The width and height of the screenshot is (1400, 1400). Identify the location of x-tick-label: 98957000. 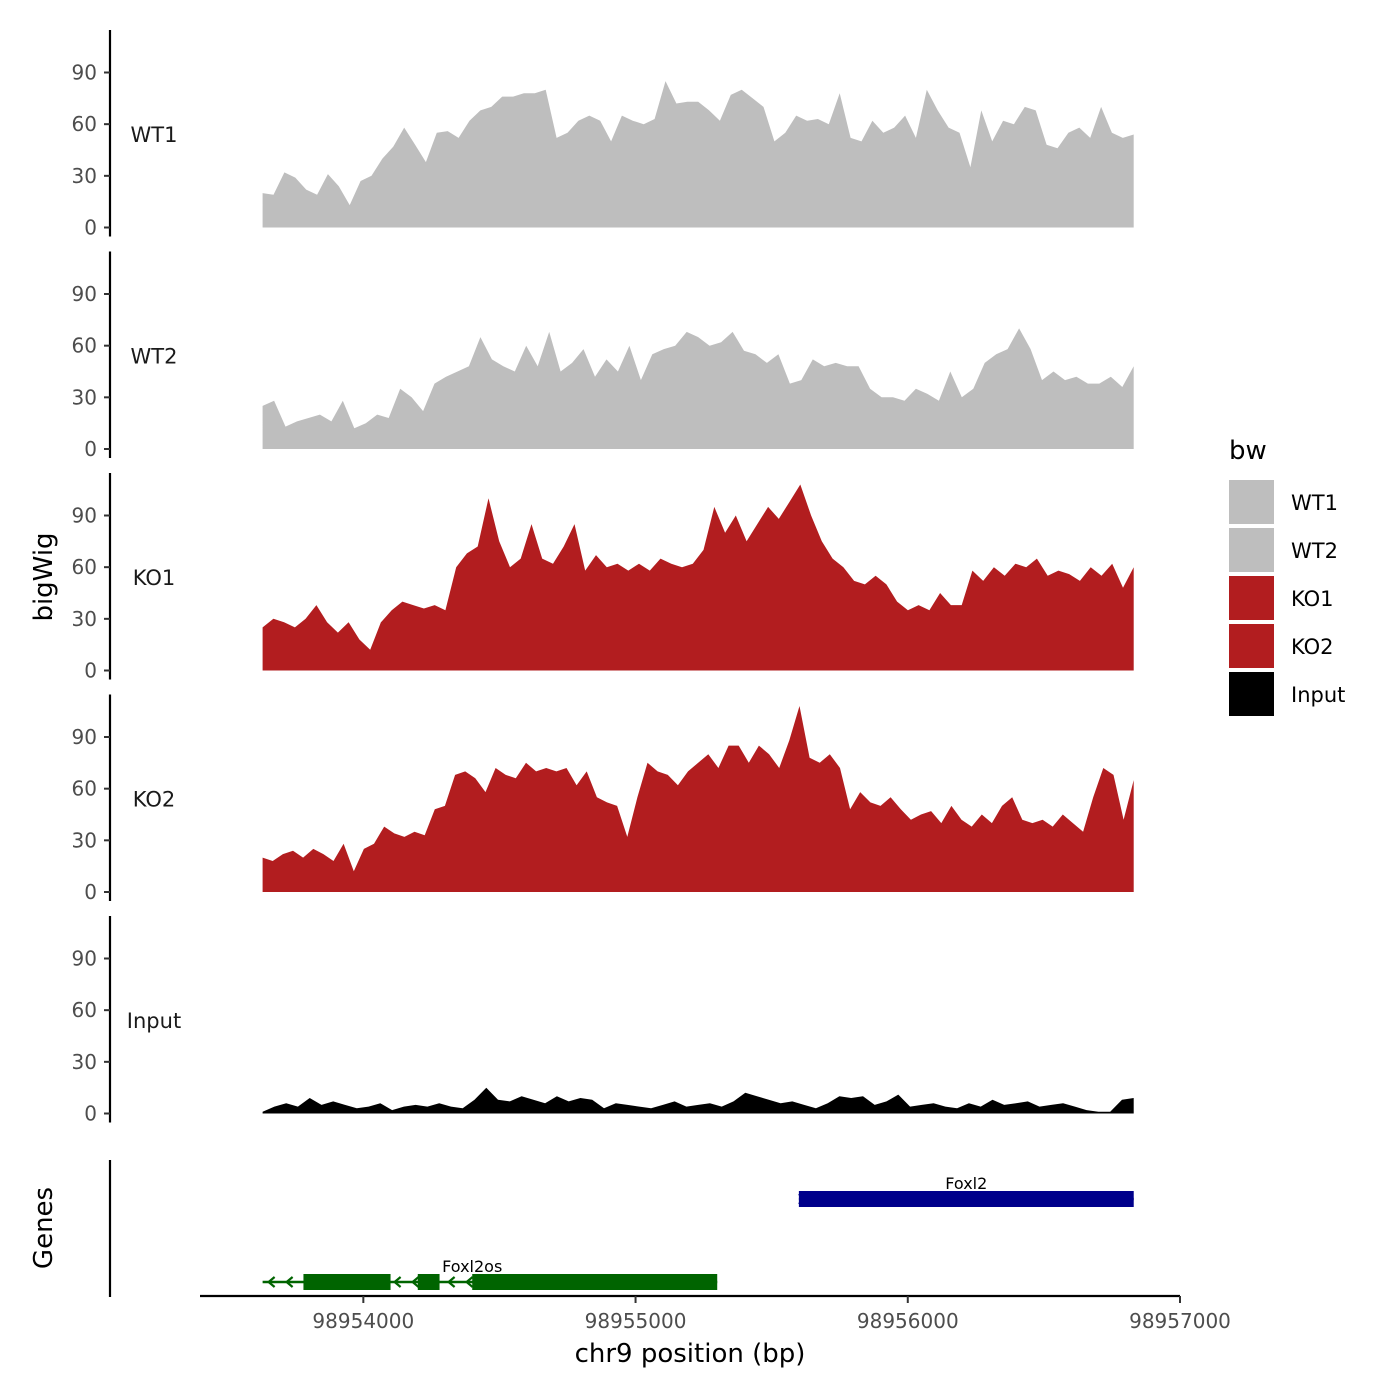
(1180, 1321).